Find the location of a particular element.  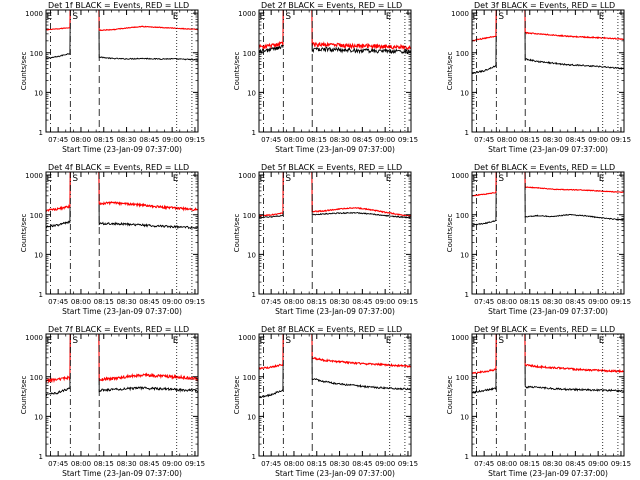

panel-title: Det 3f BLACK = Events, RED = LLD is located at coordinates (544, 5).